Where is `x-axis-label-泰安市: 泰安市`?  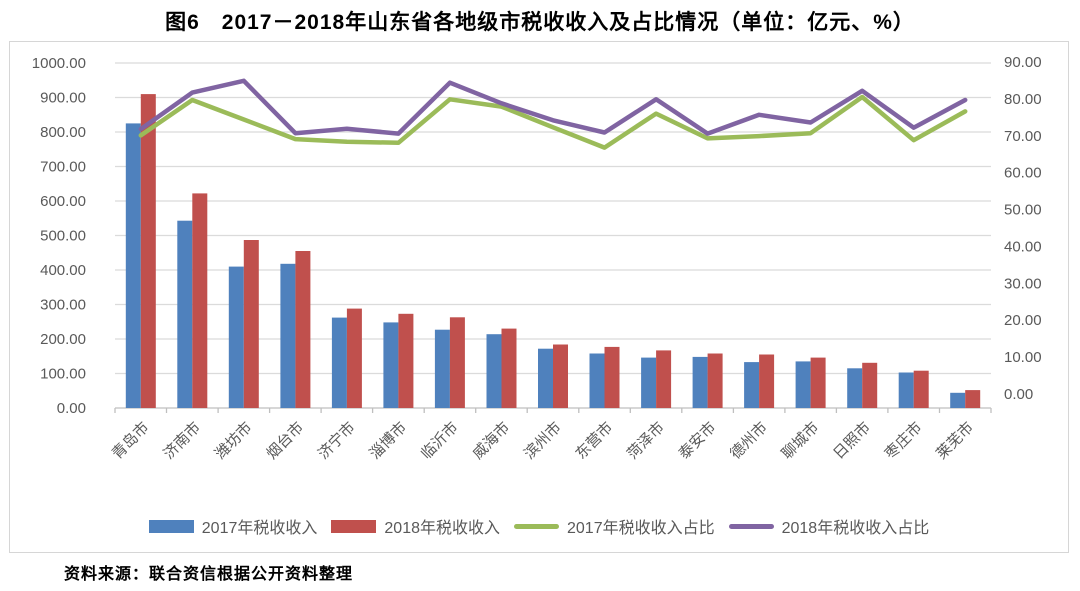 x-axis-label-泰安市: 泰安市 is located at coordinates (698, 441).